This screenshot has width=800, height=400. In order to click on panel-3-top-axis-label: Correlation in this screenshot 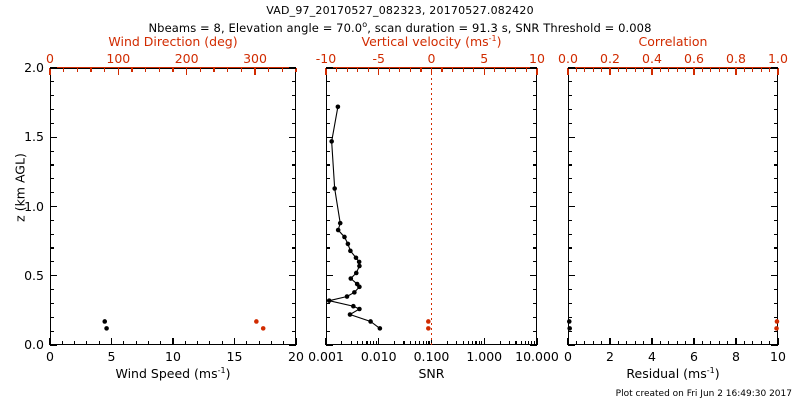, I will do `click(673, 41)`.